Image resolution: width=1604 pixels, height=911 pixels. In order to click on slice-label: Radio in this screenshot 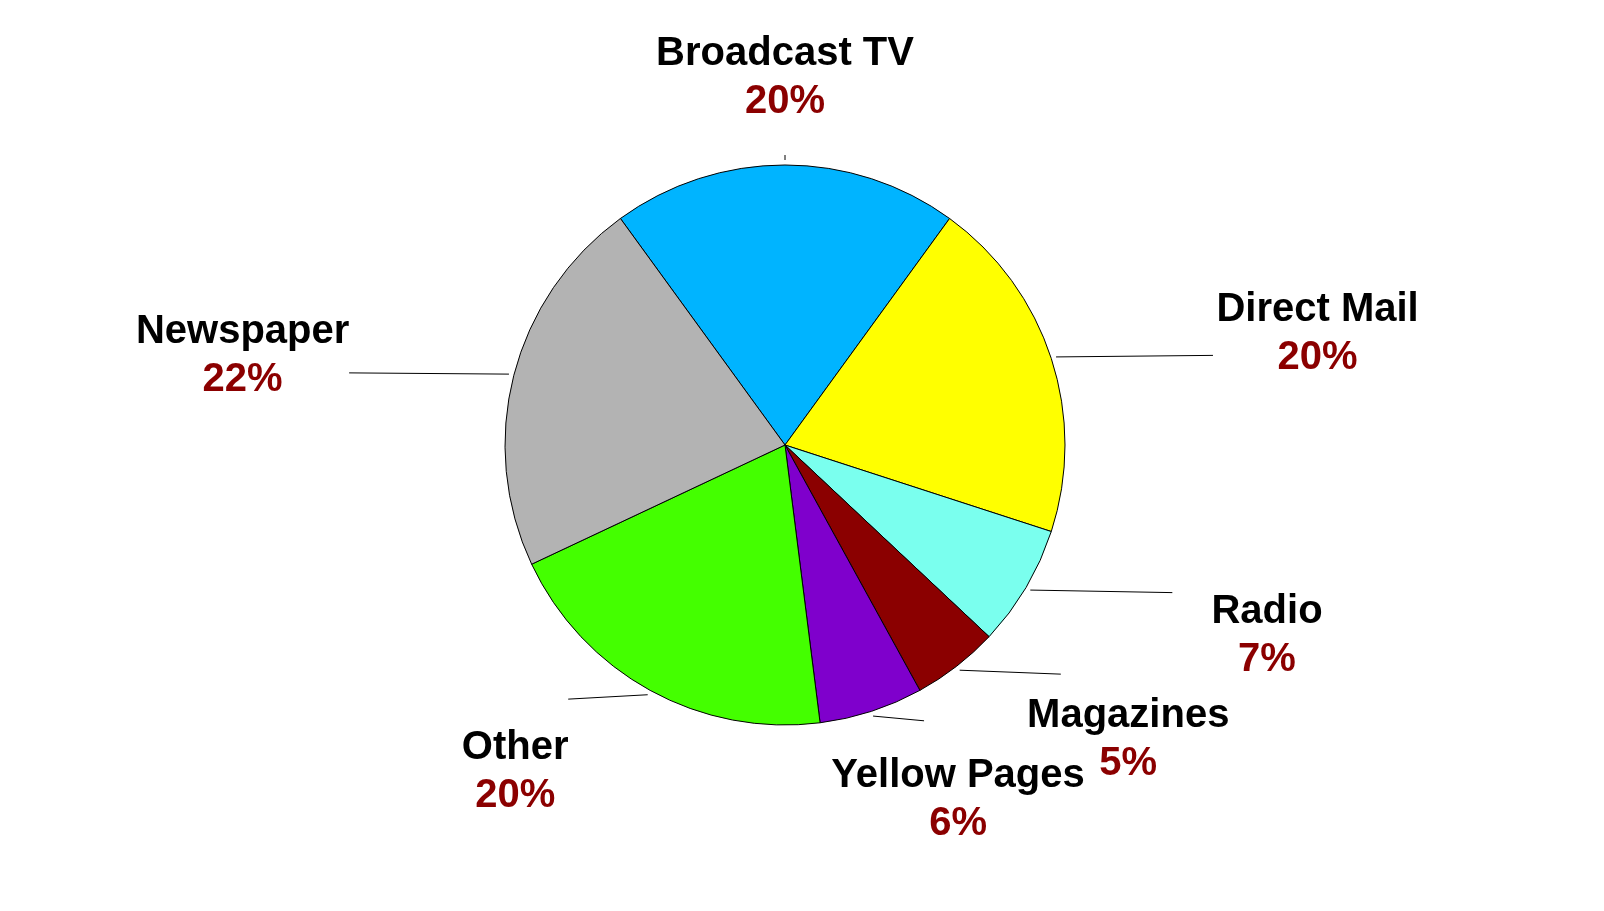, I will do `click(1267, 609)`.